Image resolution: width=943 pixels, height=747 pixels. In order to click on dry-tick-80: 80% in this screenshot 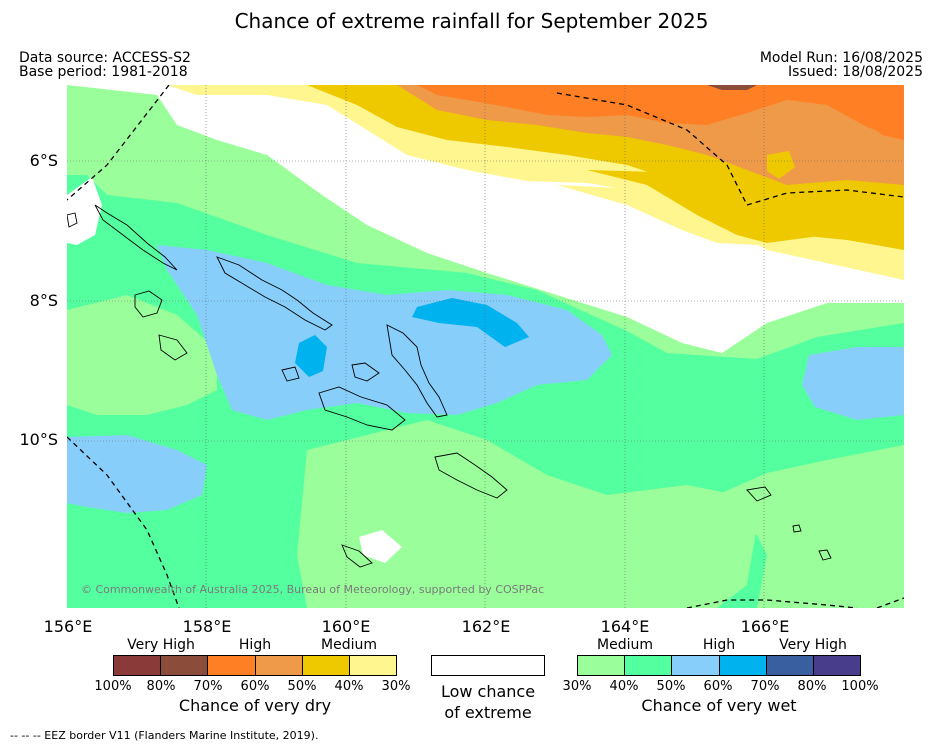, I will do `click(161, 686)`.